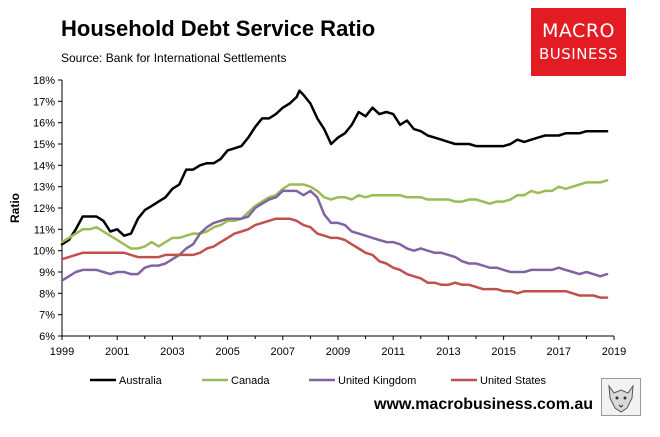 The height and width of the screenshot is (437, 660). I want to click on y-tick-label: 12%, so click(44, 209).